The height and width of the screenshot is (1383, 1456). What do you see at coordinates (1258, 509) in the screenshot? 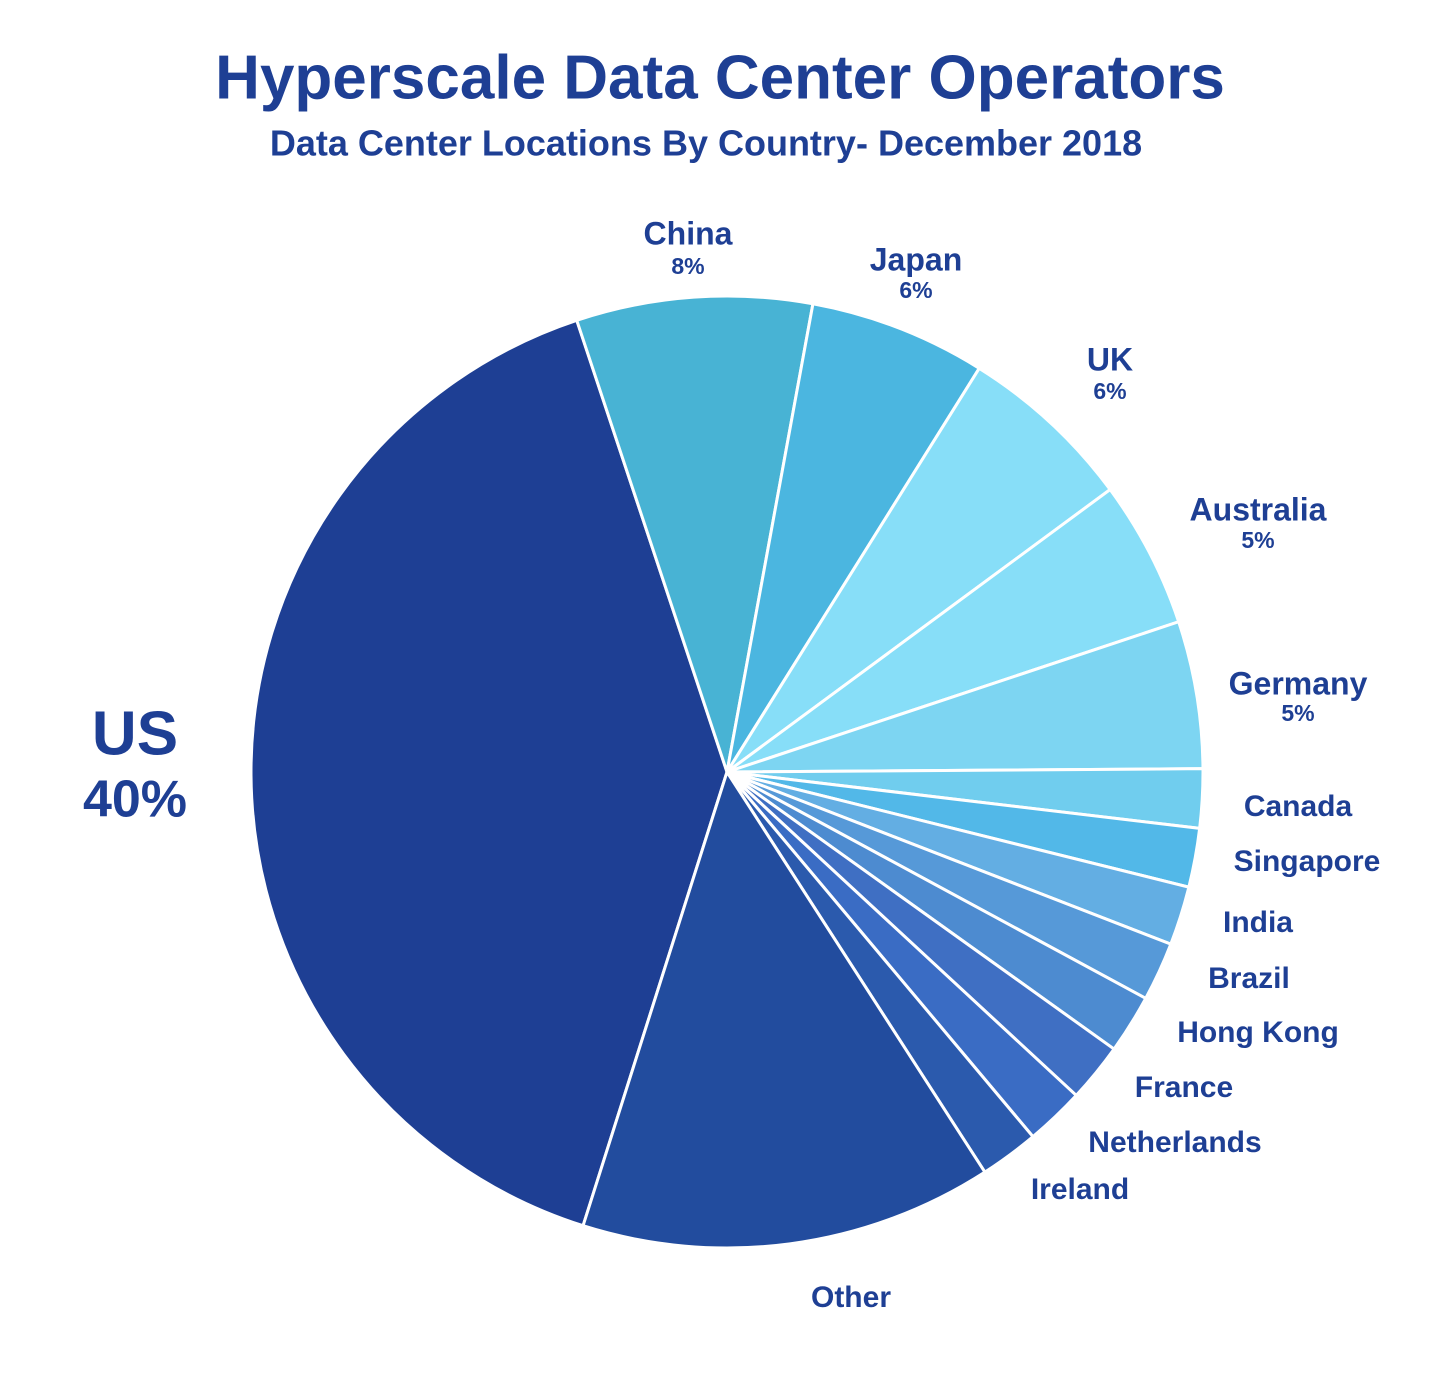
I see `slice-label: Australia` at bounding box center [1258, 509].